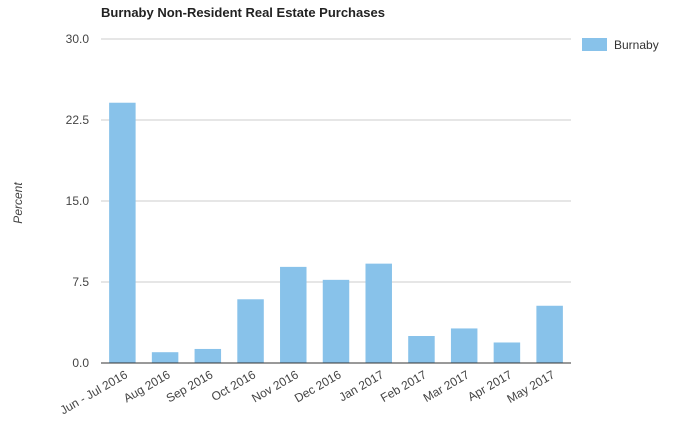 Image resolution: width=680 pixels, height=446 pixels. Describe the element at coordinates (147, 386) in the screenshot. I see `x-tick-label: Aug 2016` at that location.